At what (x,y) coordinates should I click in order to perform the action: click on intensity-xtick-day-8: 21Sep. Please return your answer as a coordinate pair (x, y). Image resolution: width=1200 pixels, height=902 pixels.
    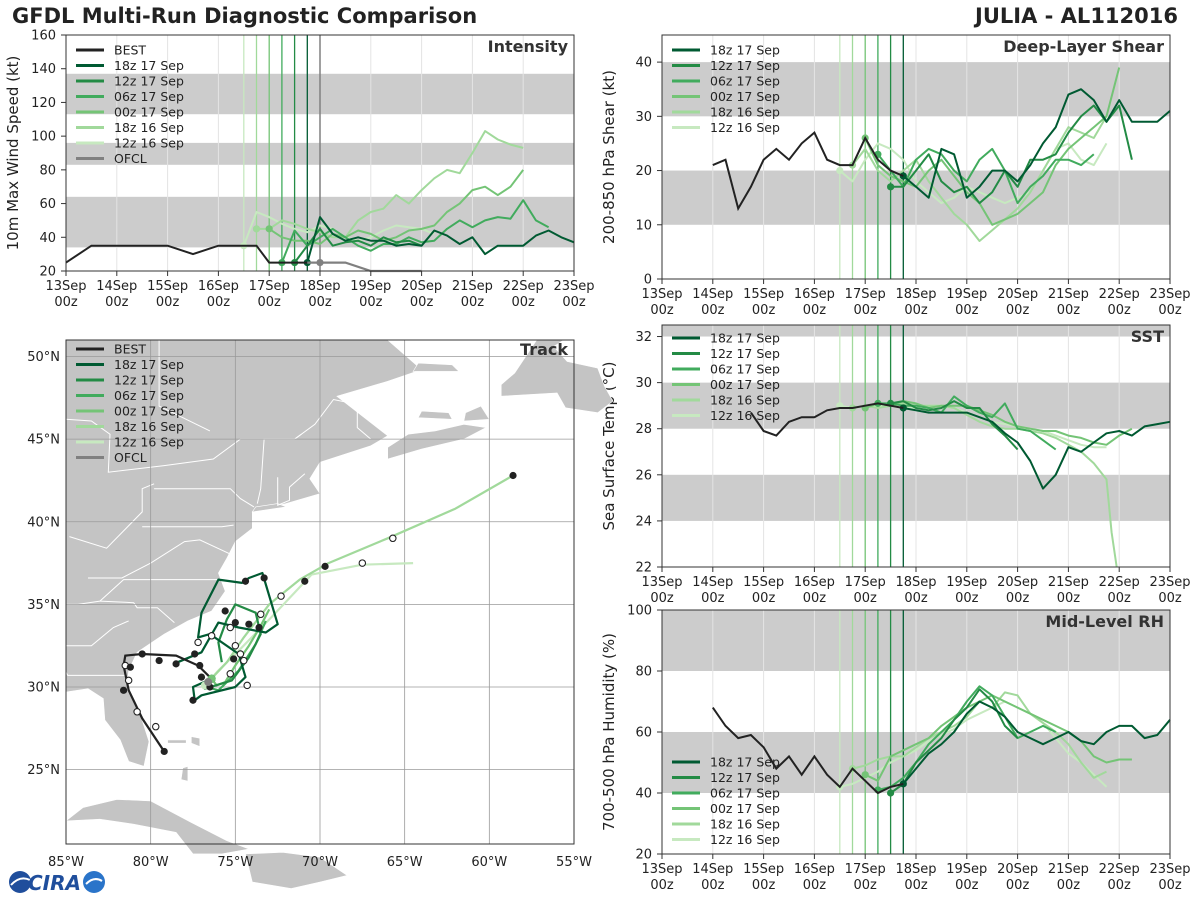
    Looking at the image, I should click on (472, 286).